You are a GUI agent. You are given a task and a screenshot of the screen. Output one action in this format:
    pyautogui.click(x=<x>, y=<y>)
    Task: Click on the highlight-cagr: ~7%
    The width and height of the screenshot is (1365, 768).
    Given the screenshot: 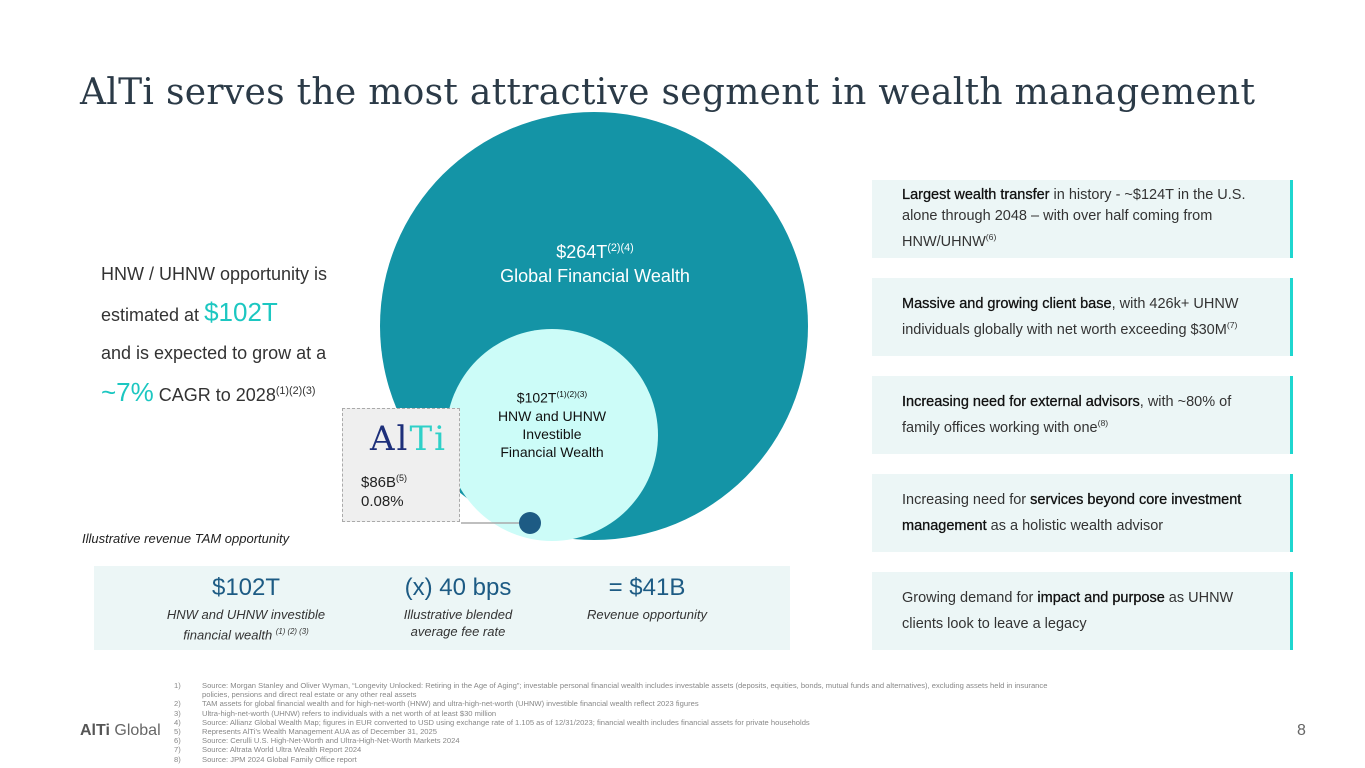 What is the action you would take?
    pyautogui.click(x=127, y=392)
    